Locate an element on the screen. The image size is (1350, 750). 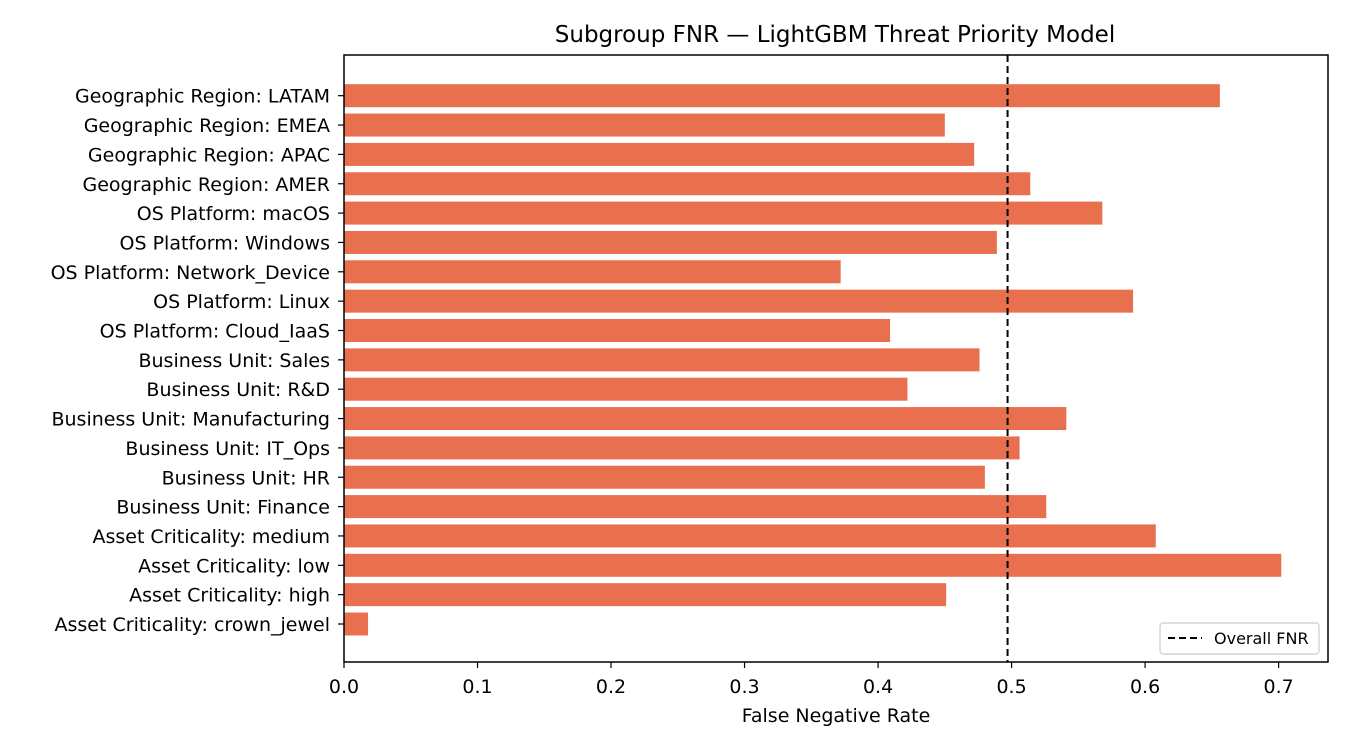
legend: Overall FNR is located at coordinates (1239, 638).